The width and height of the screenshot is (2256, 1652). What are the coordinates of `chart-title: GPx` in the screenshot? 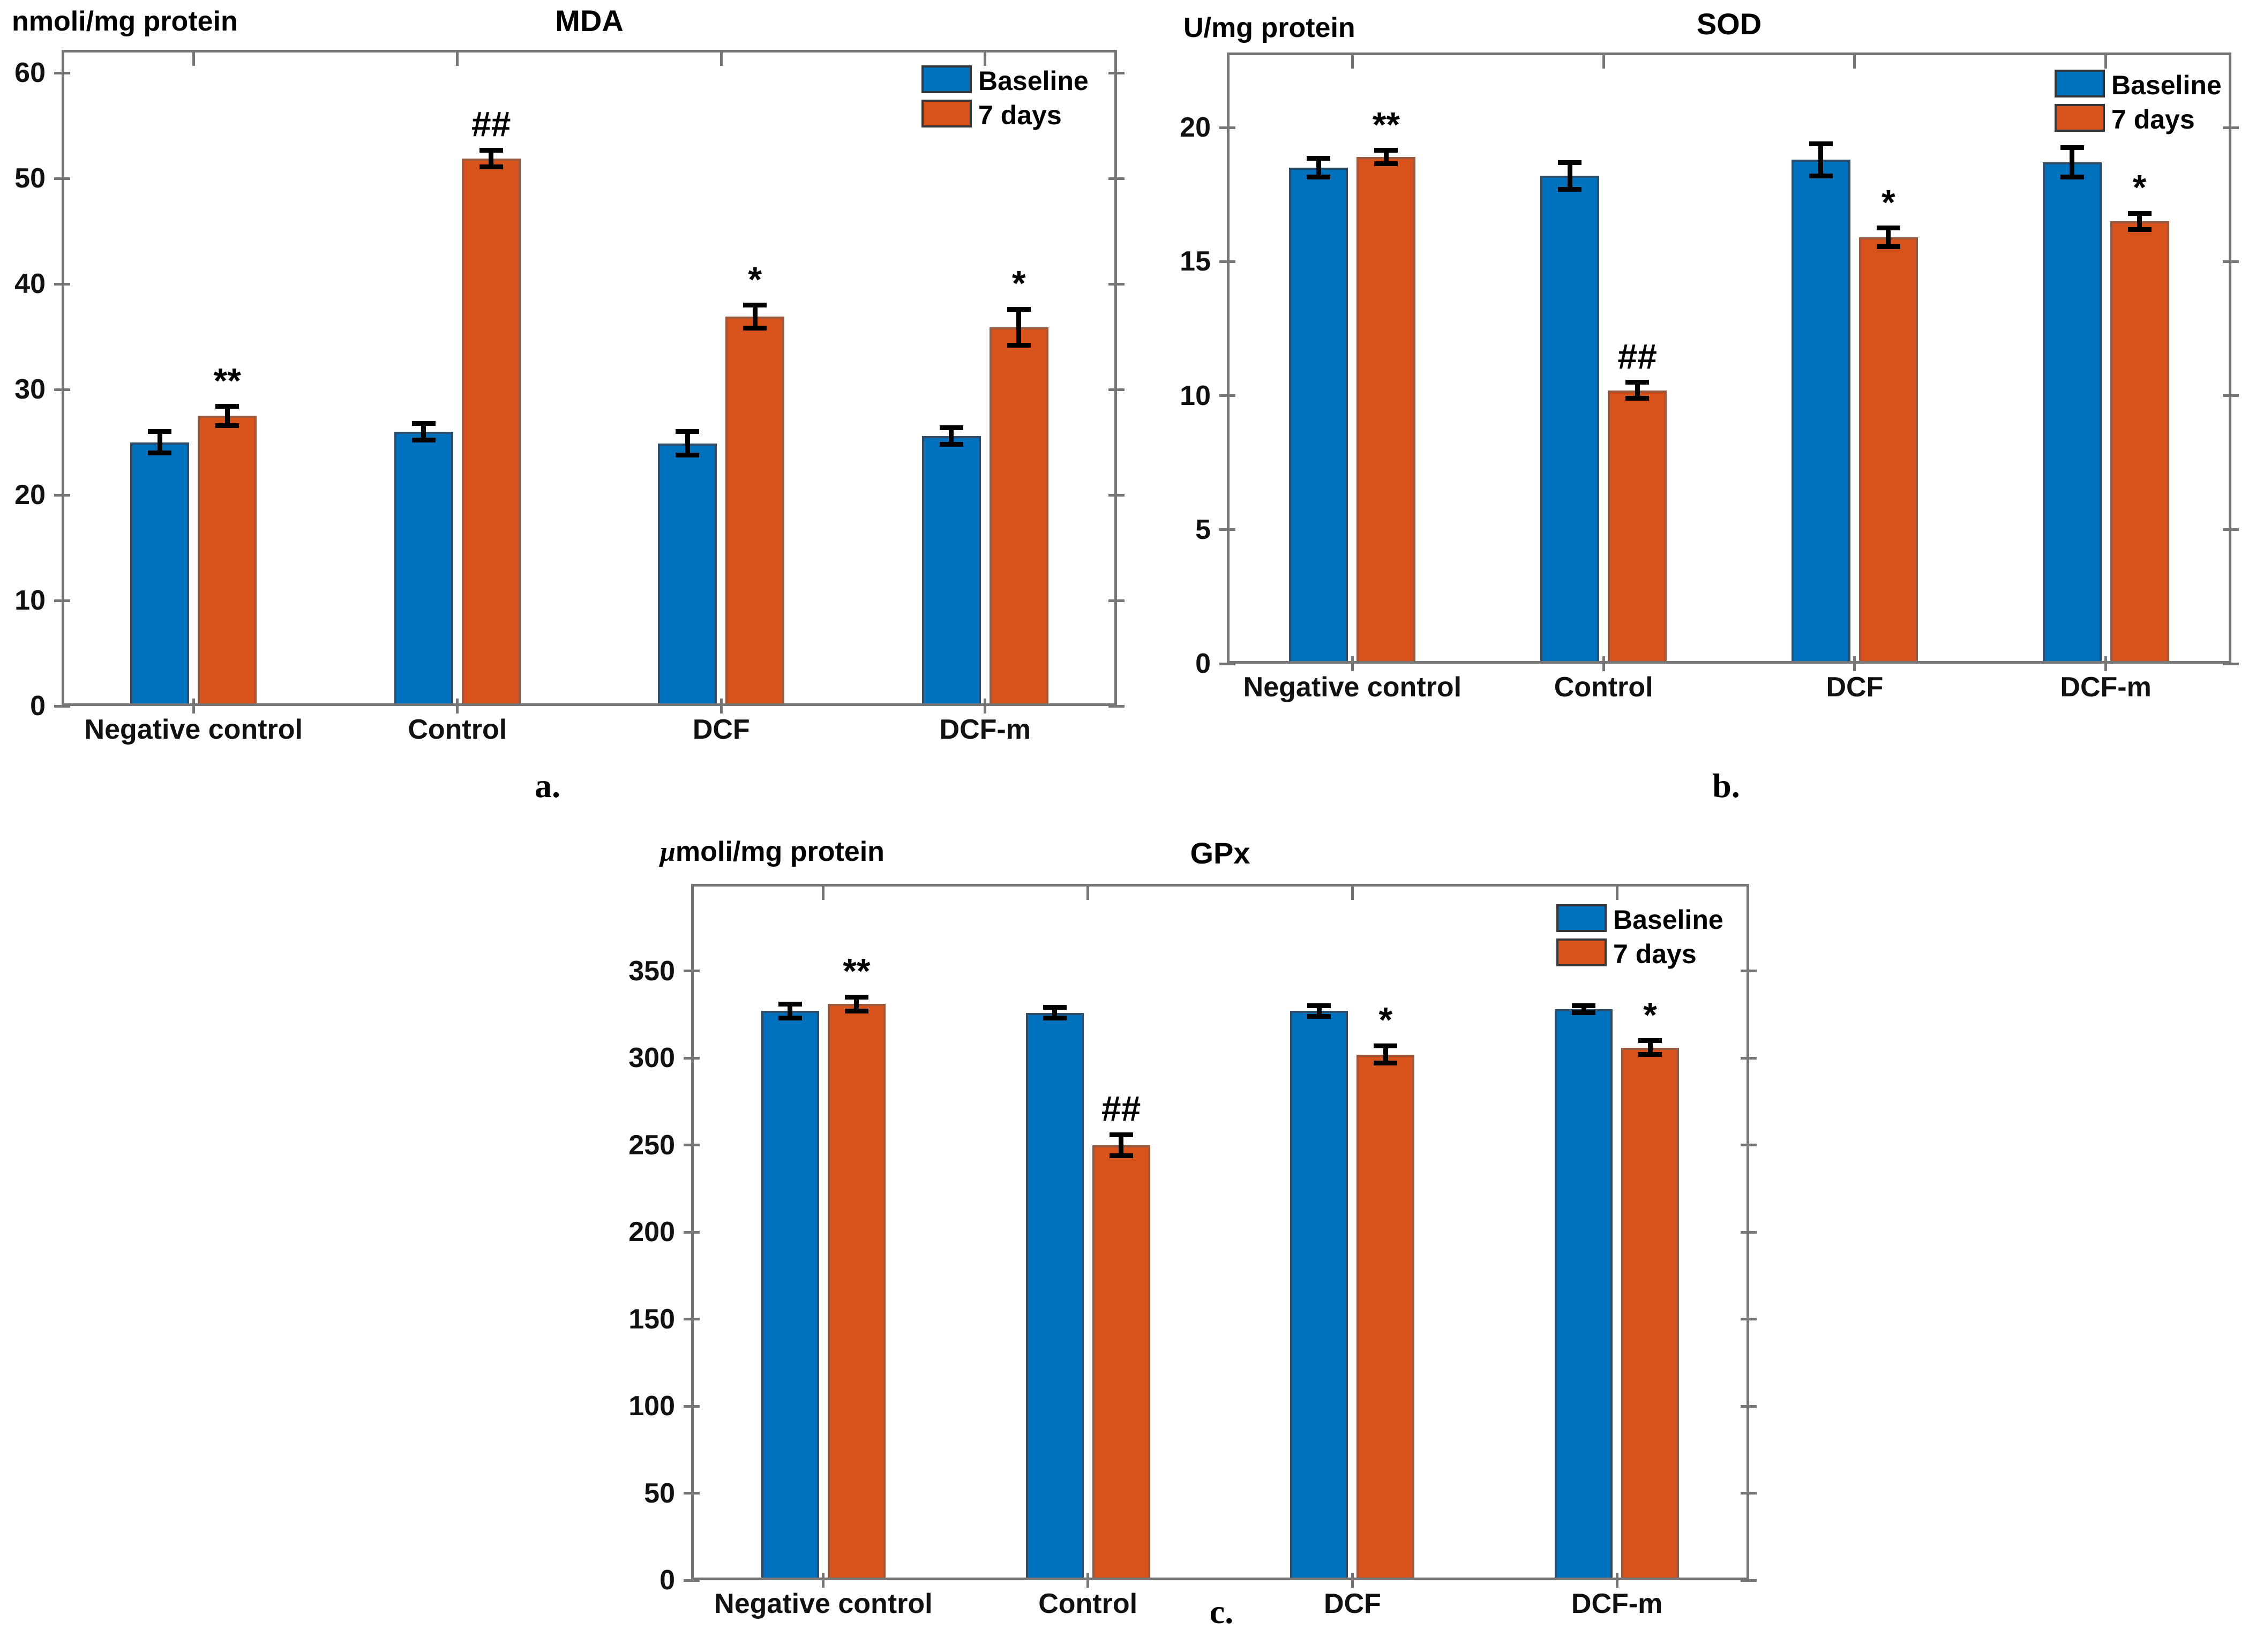 It's located at (1220, 853).